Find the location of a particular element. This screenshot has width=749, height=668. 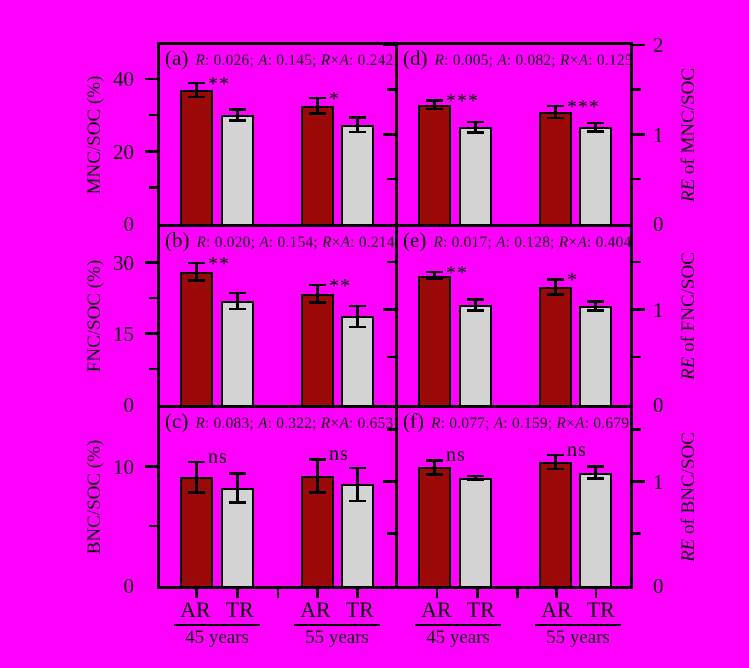

significance-c-group2: ns is located at coordinates (339, 454).